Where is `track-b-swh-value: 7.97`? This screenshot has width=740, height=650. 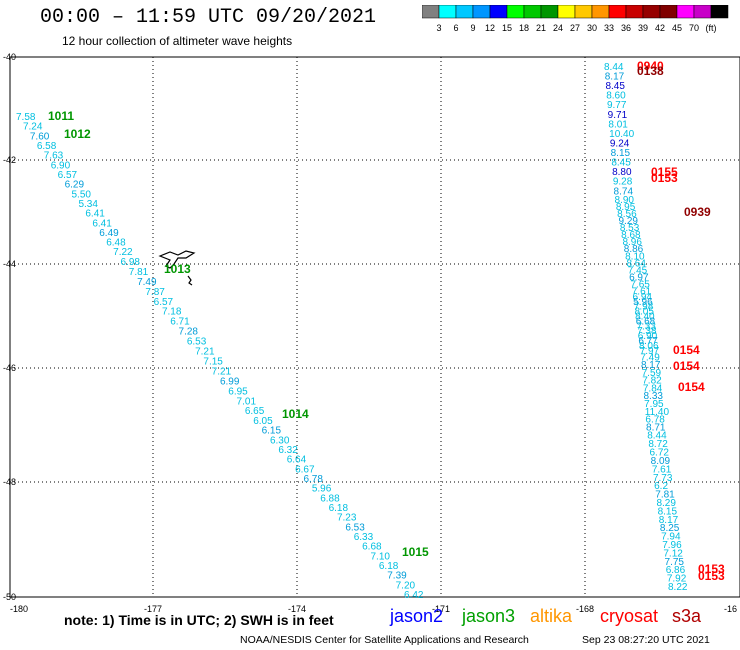 track-b-swh-value: 7.97 is located at coordinates (650, 351).